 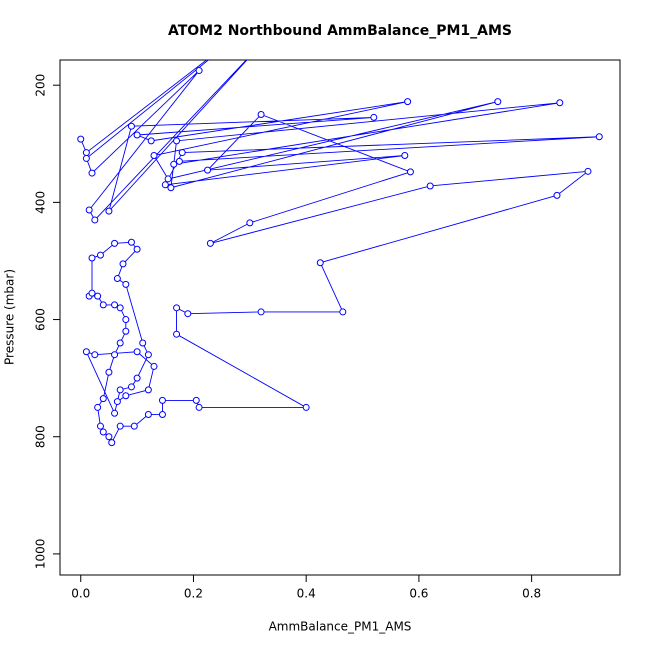 I want to click on x-axis-label: AmmBalance_PM1_AMS, so click(x=340, y=627).